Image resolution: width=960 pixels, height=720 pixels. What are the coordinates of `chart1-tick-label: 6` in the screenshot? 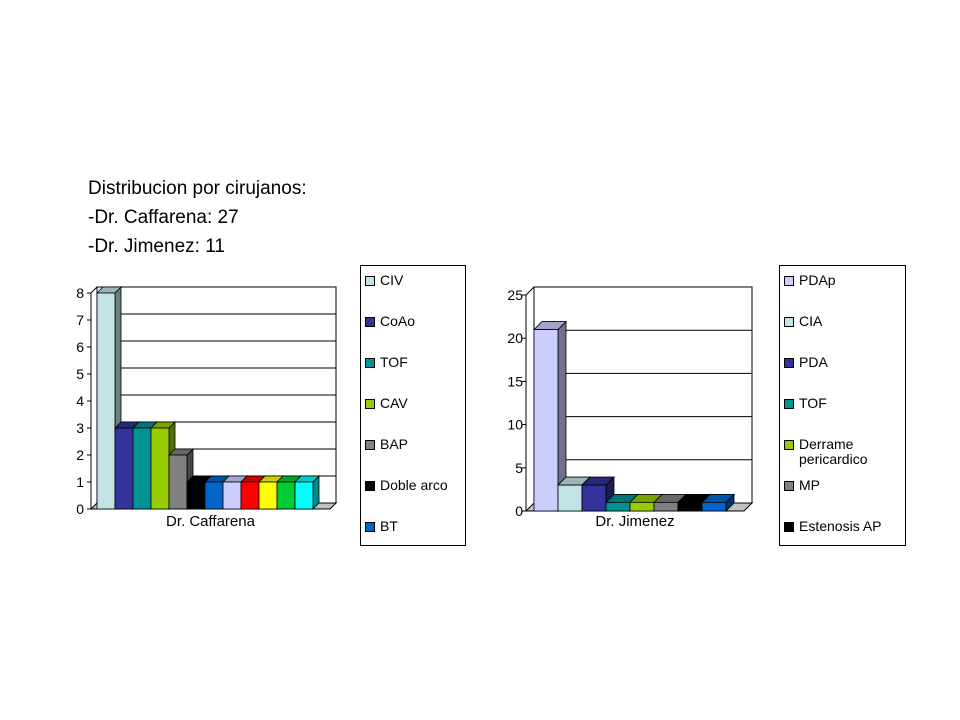 It's located at (80, 347).